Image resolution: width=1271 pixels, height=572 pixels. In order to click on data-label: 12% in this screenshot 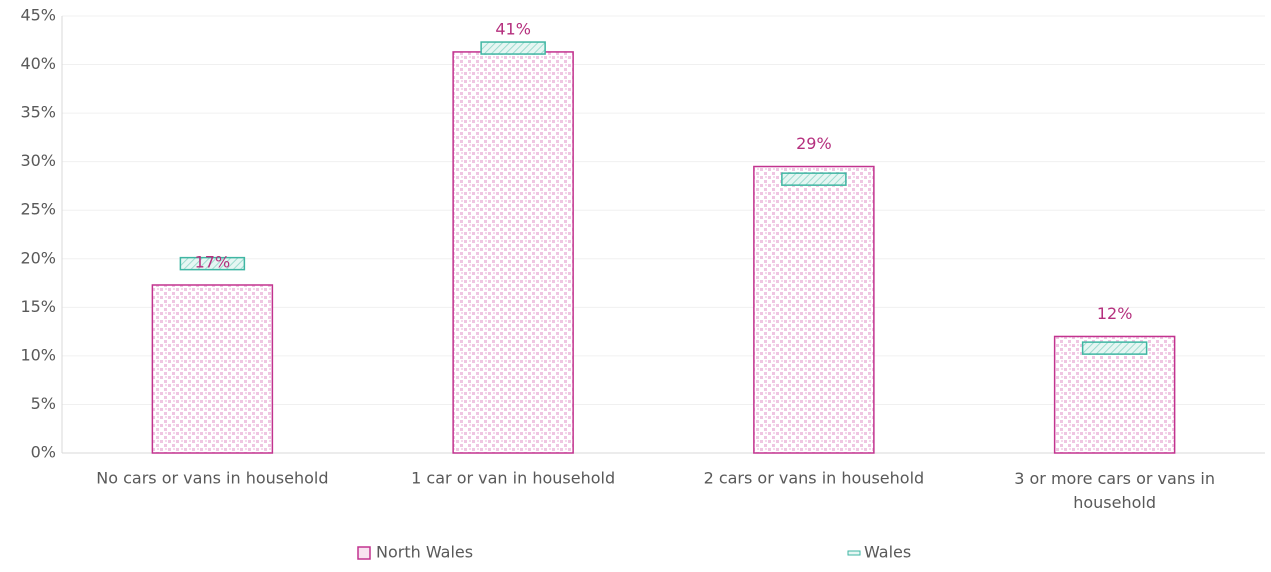, I will do `click(1115, 313)`.